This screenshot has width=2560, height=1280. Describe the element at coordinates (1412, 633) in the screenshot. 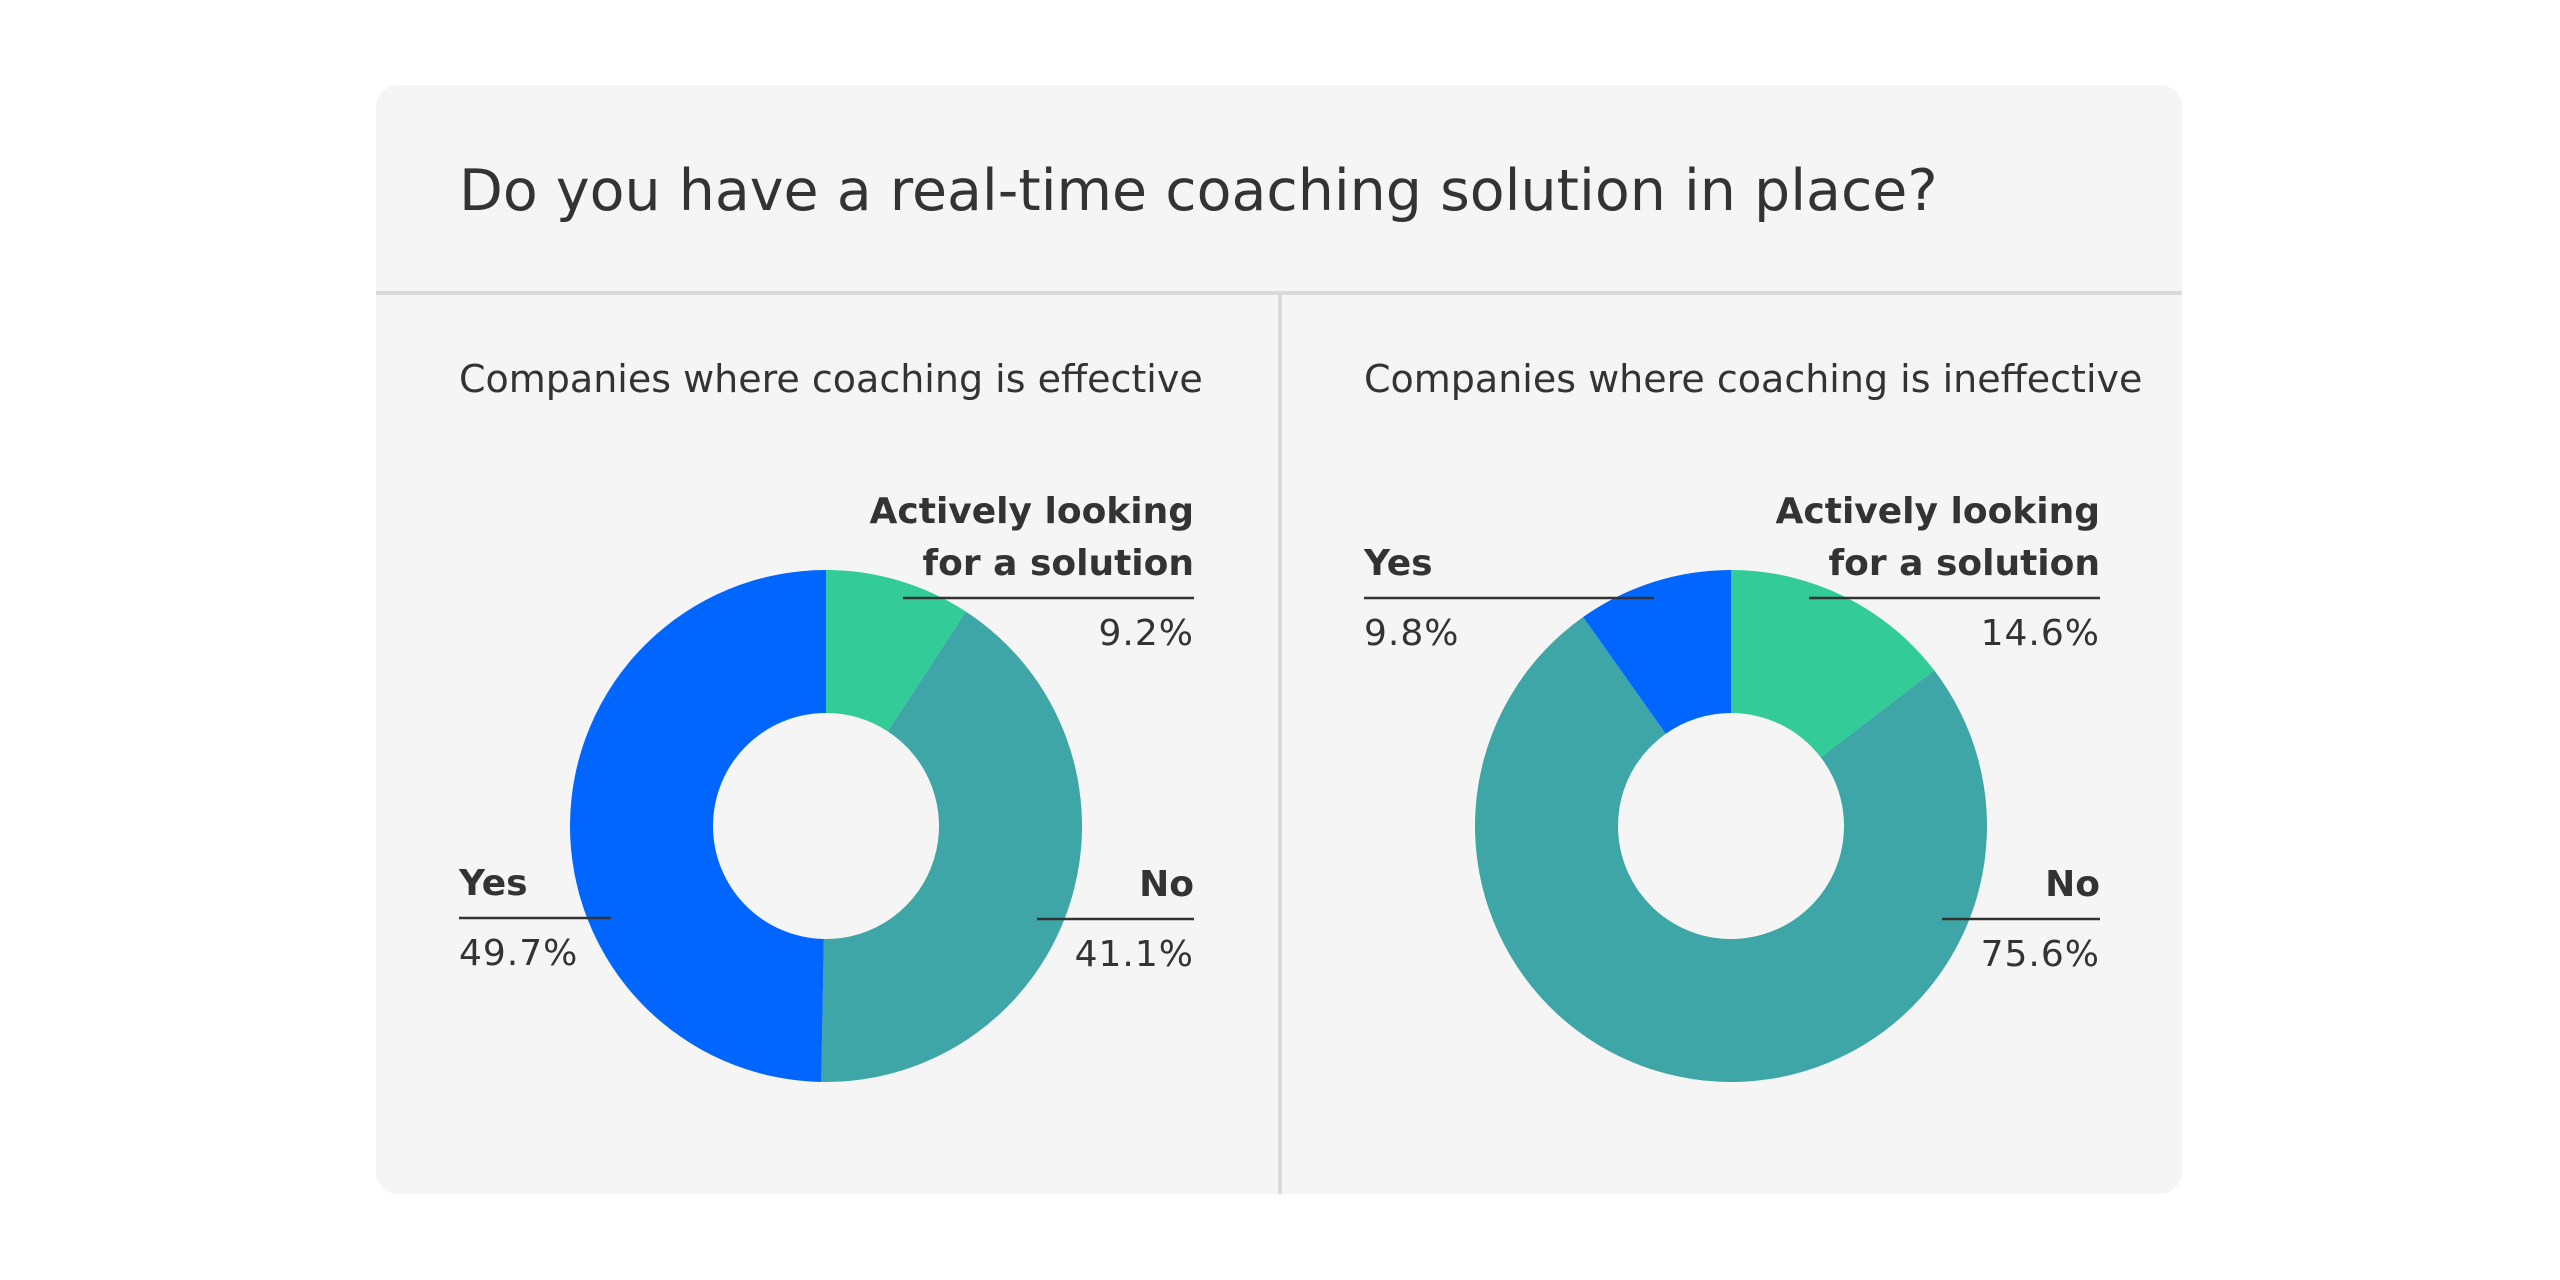

I see `value-label: 9.8%` at that location.